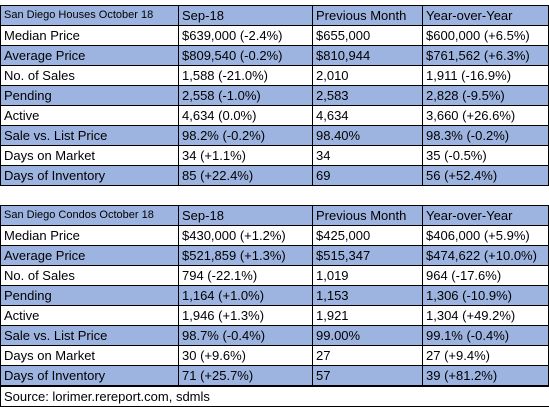  I want to click on cell: 1,946 (+1.3%), so click(245, 315).